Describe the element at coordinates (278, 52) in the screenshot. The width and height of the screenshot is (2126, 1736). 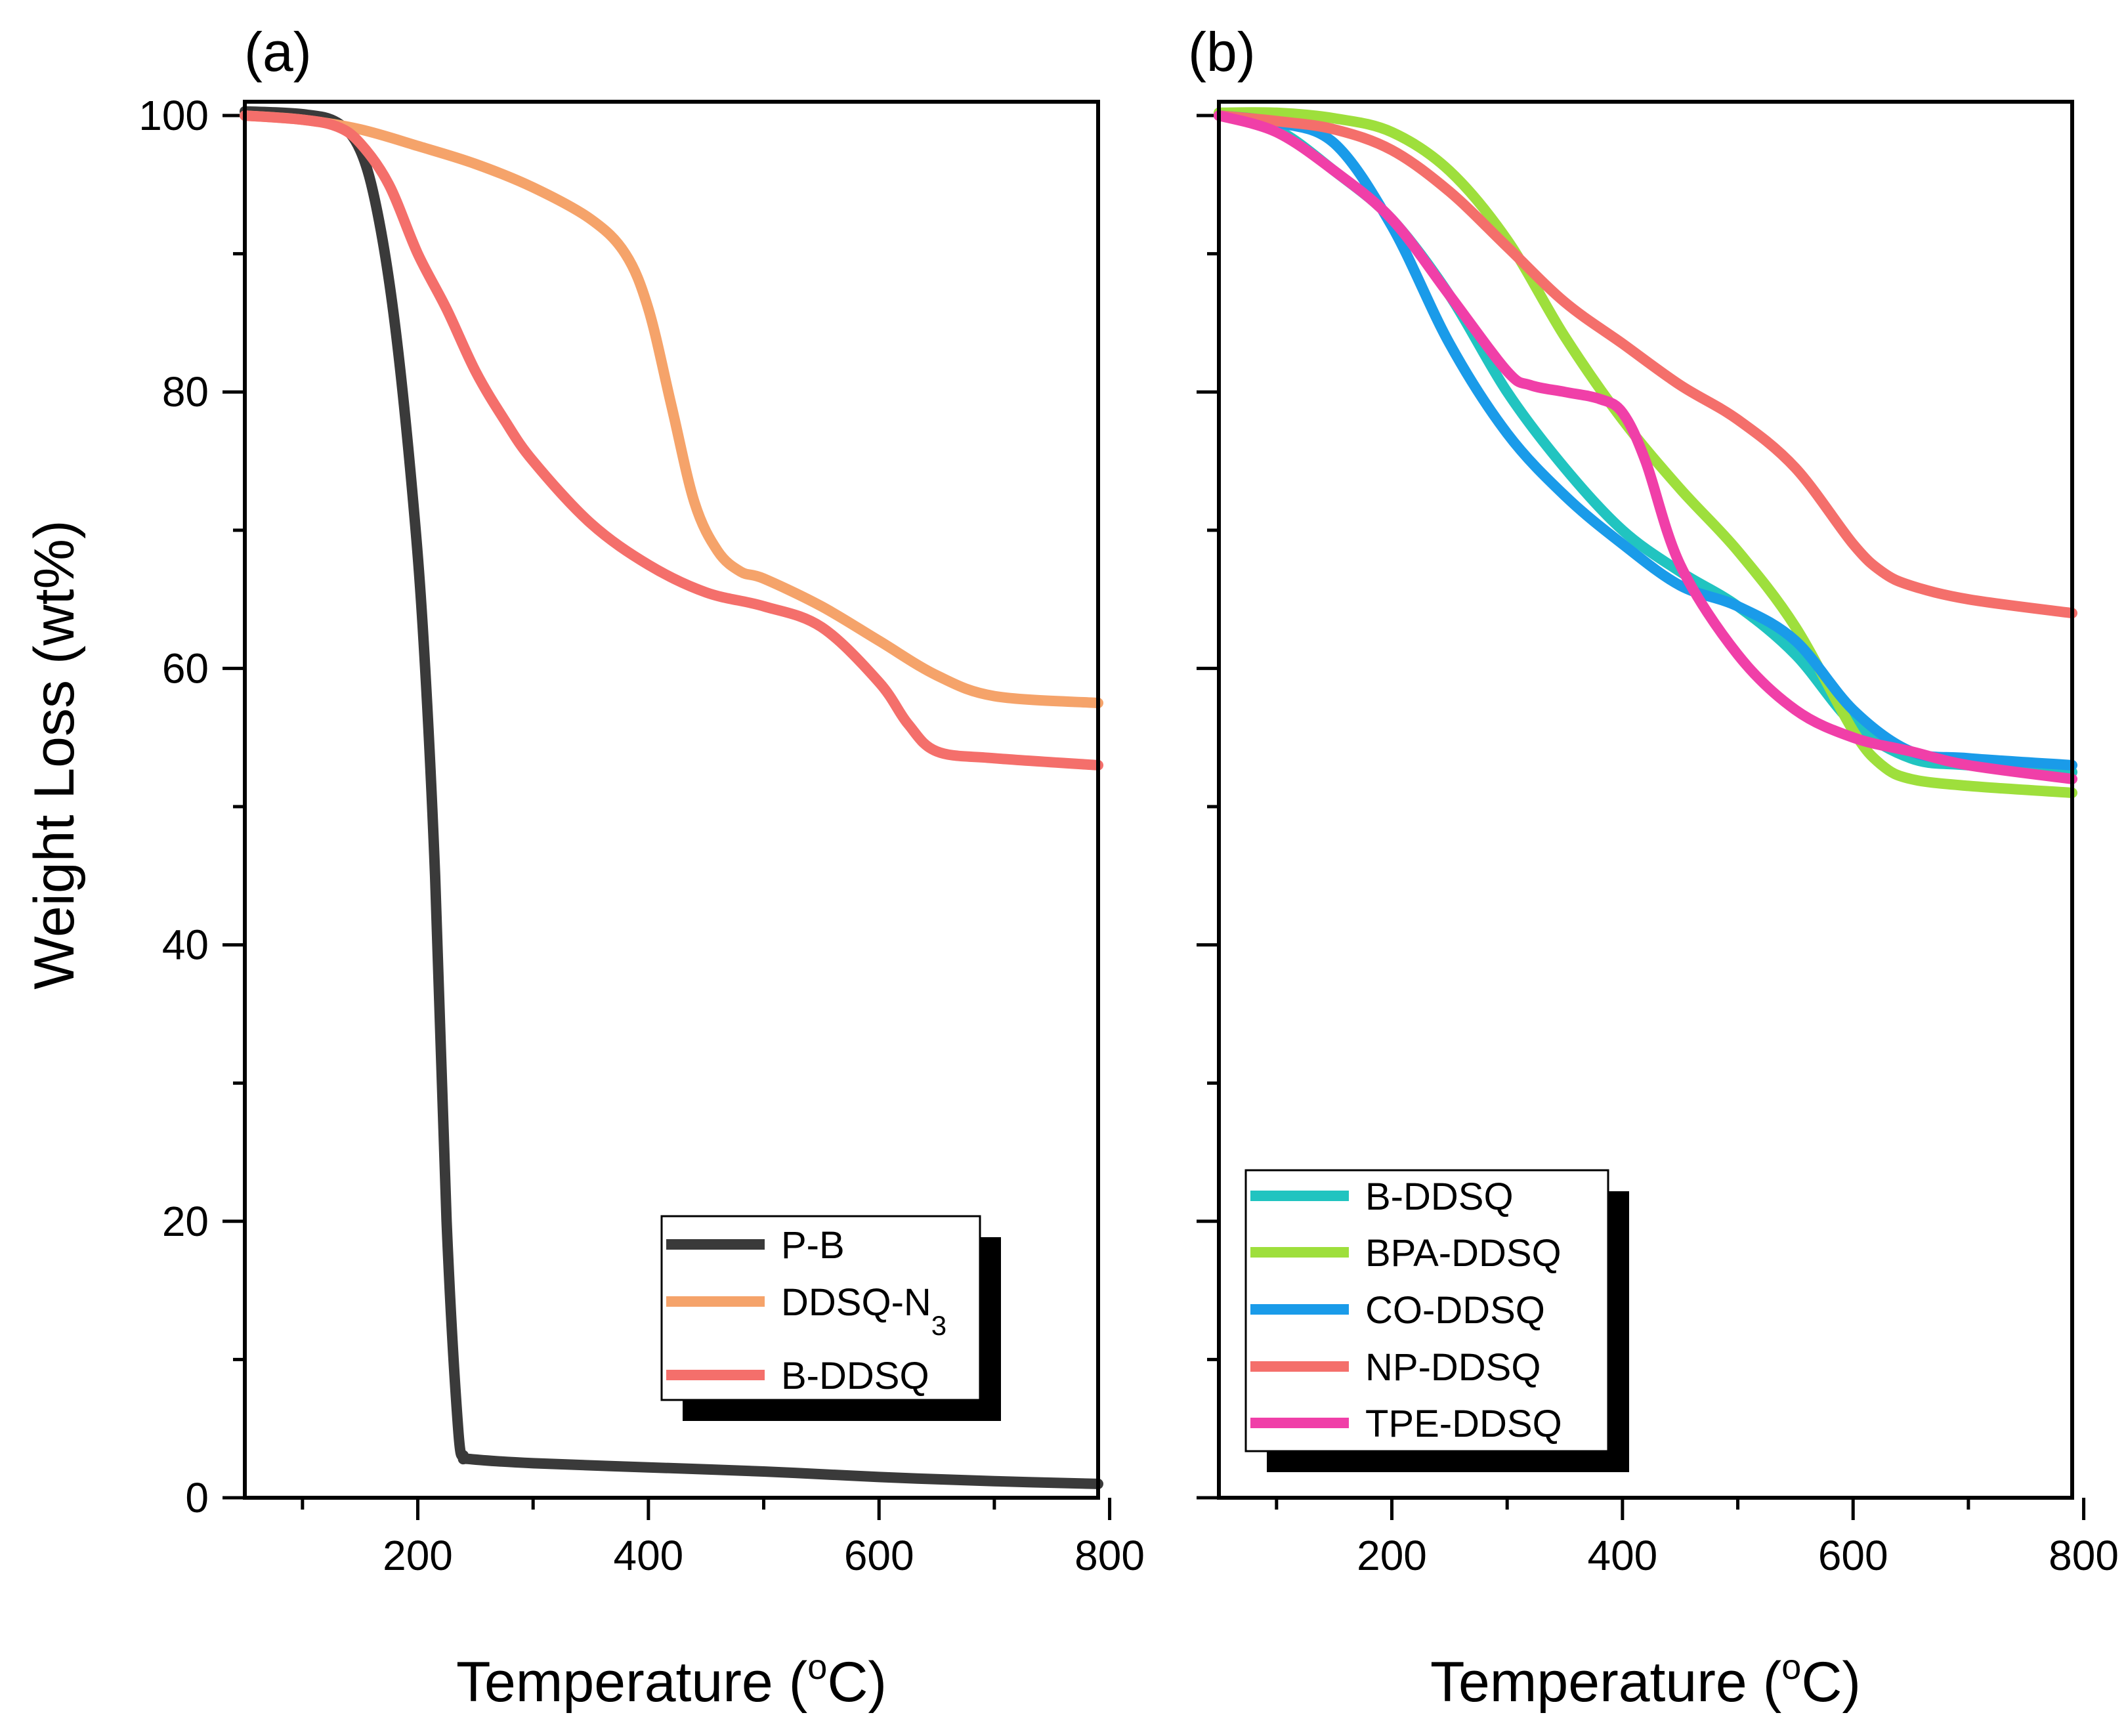
I see `panel-a-label: (a)` at that location.